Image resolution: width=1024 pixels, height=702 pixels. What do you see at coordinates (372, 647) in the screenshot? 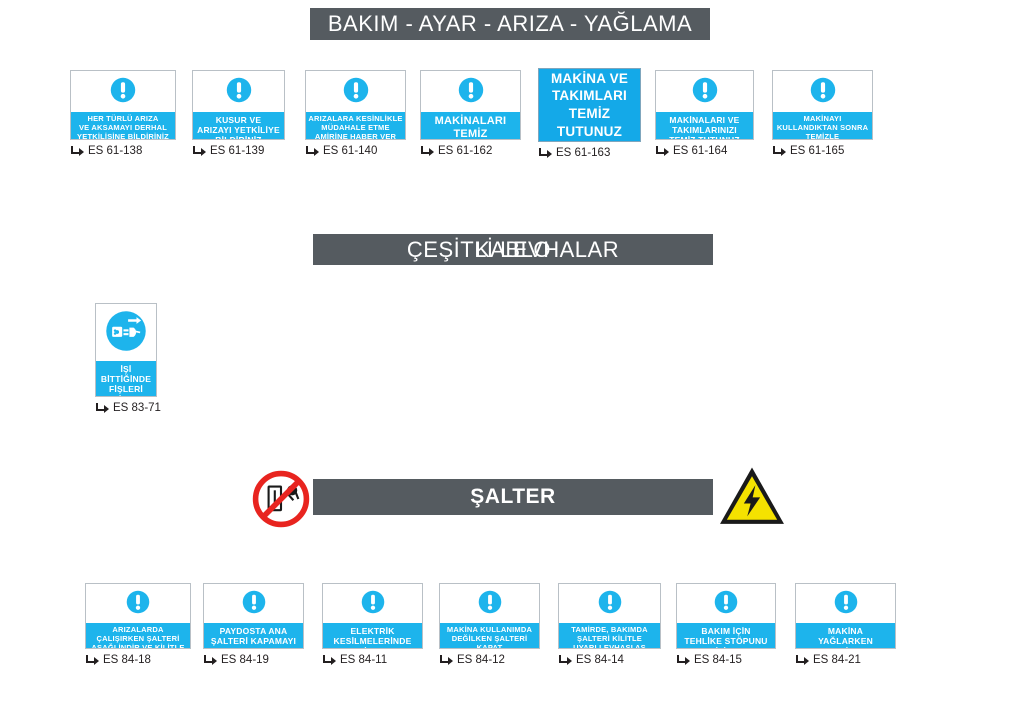
I see `sign-text-line: ŞALTERİ KAPATINIZ` at bounding box center [372, 647].